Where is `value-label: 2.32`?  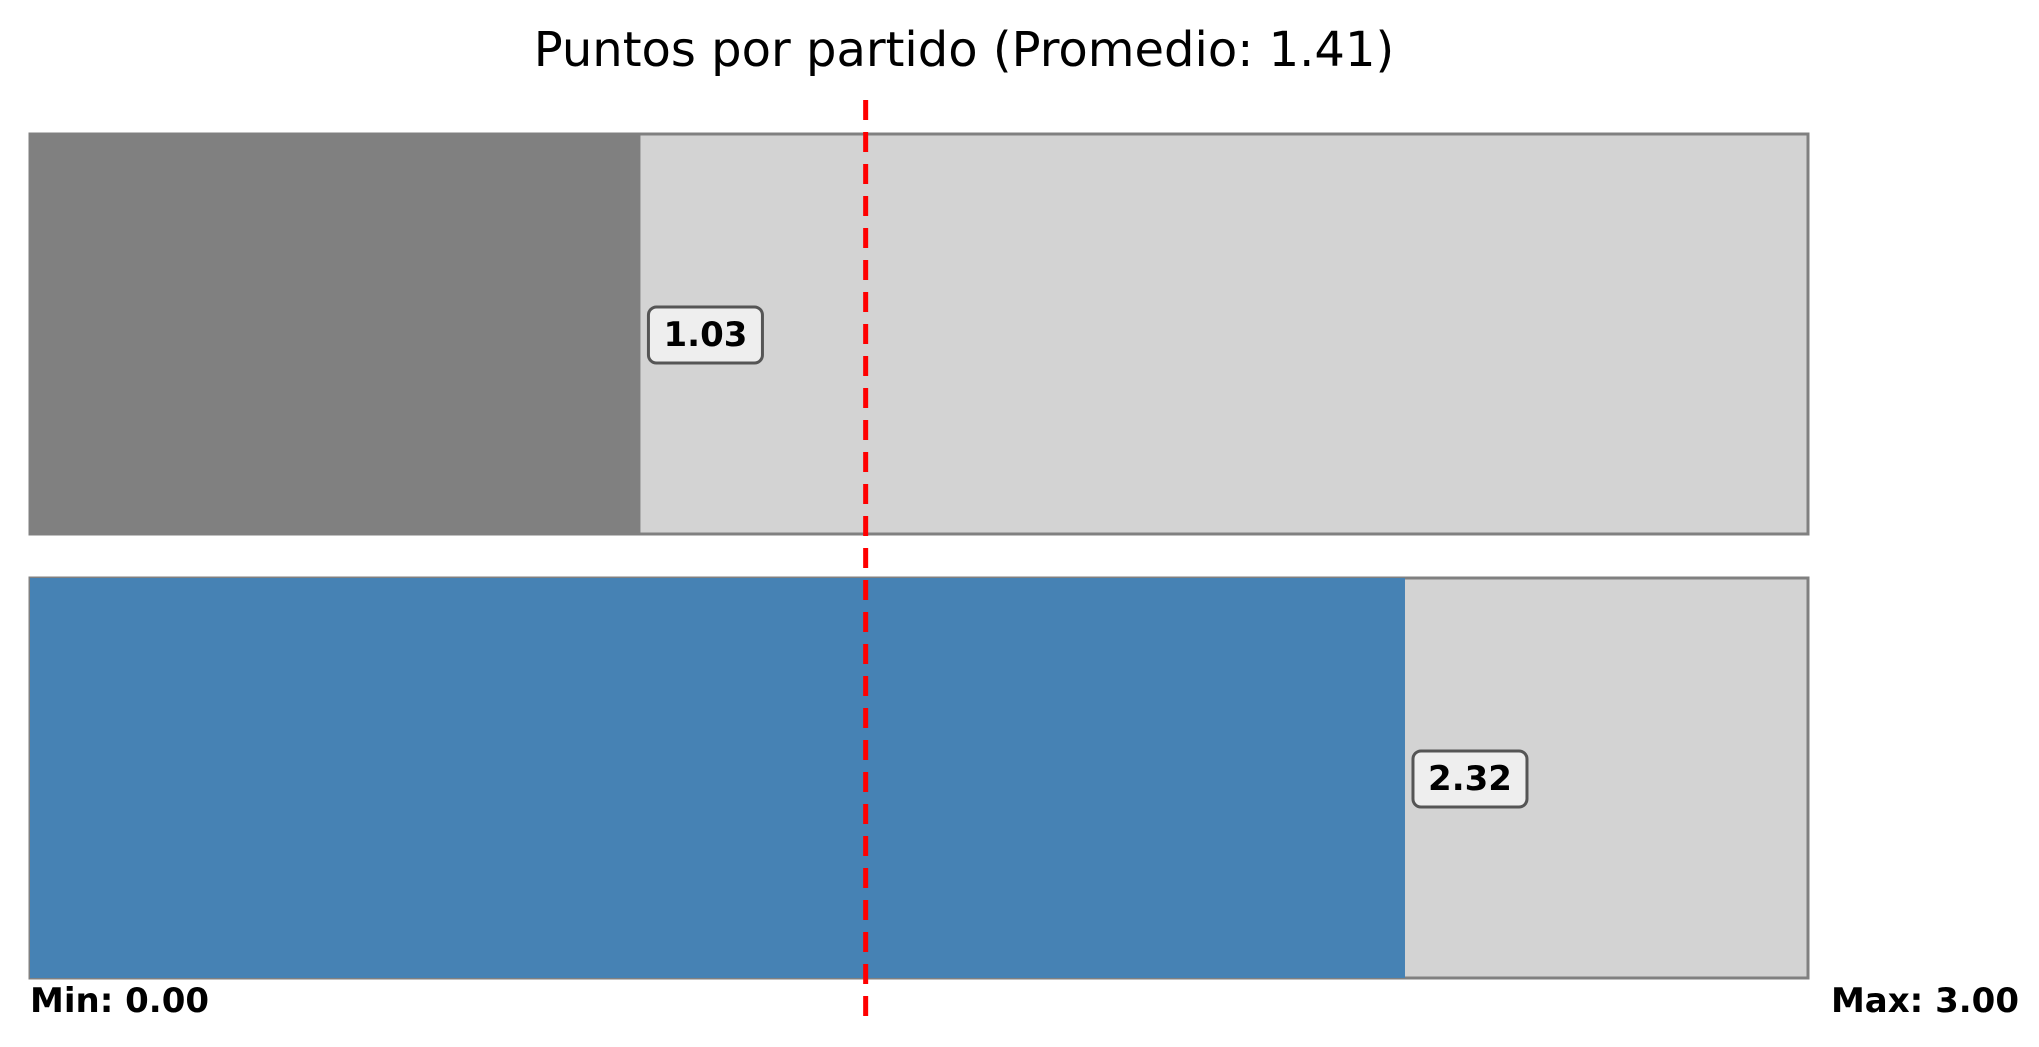
value-label: 2.32 is located at coordinates (1470, 779).